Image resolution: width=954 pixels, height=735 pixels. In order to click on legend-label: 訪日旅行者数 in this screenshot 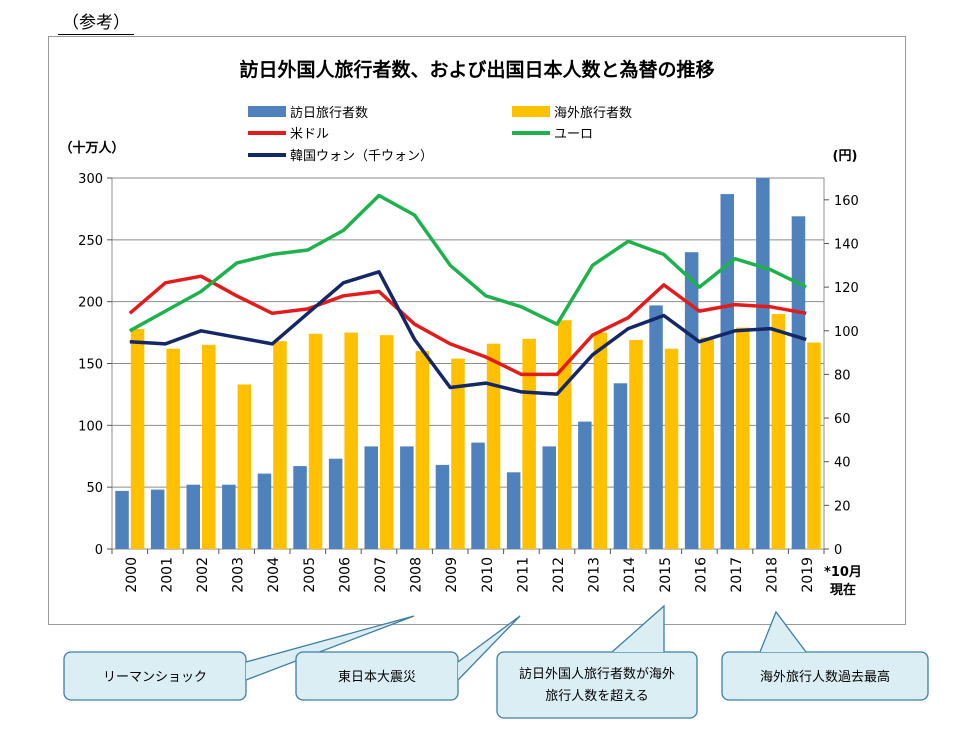, I will do `click(329, 113)`.